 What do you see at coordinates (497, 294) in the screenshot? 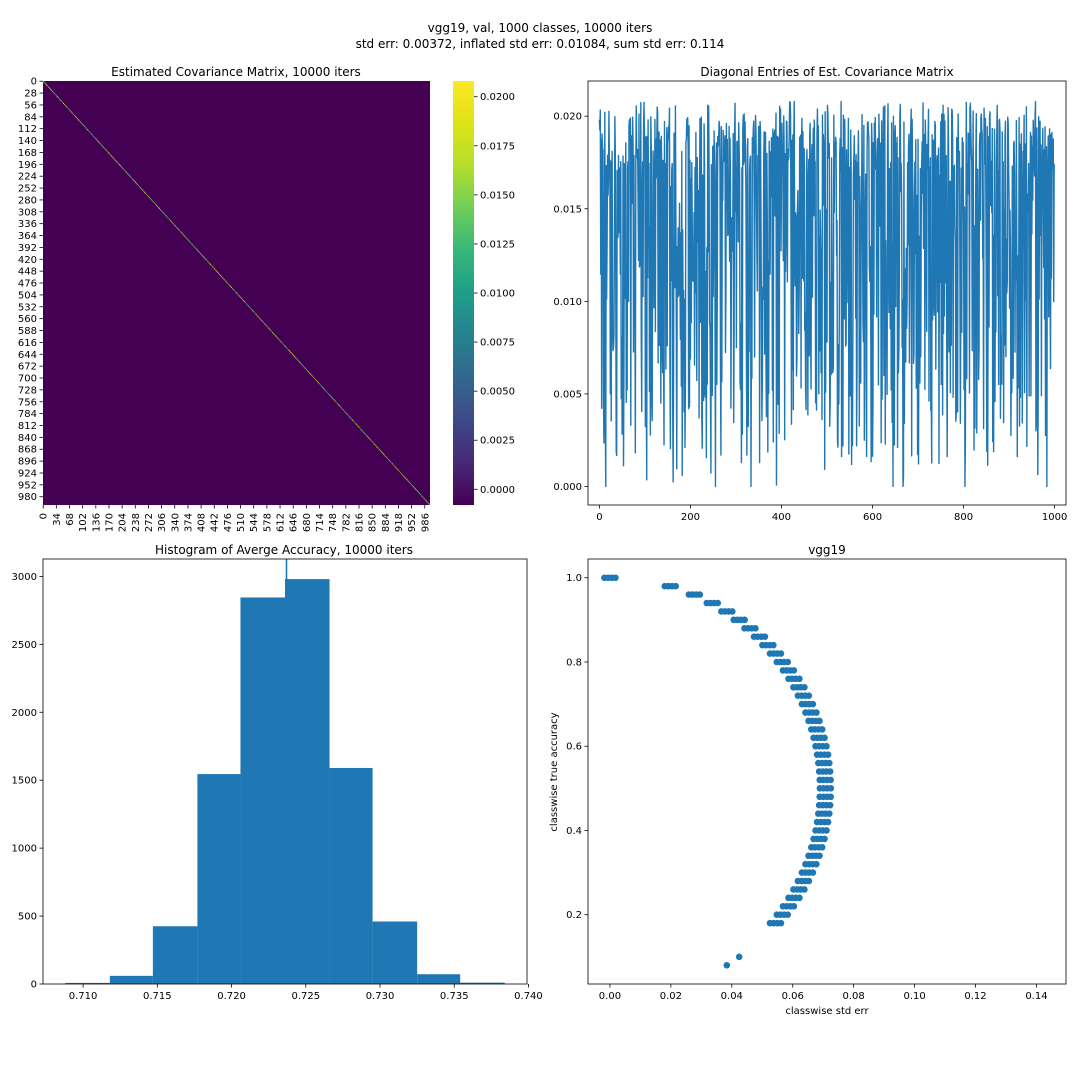
I see `colorbar-tick-label: 0.0100` at bounding box center [497, 294].